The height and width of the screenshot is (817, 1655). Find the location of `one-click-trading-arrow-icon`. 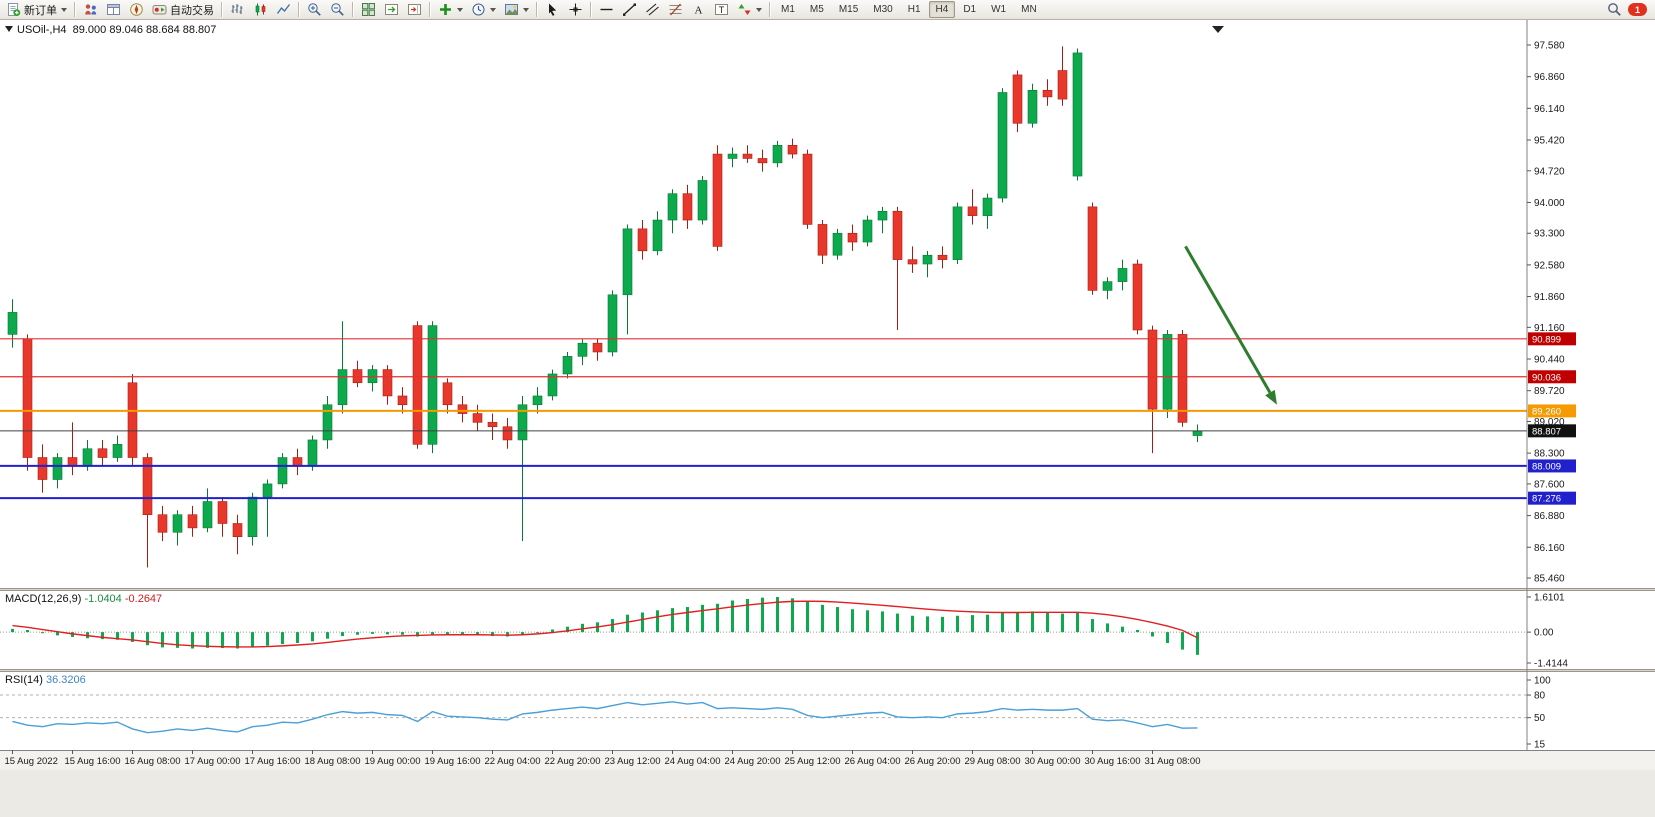

one-click-trading-arrow-icon is located at coordinates (9, 29).